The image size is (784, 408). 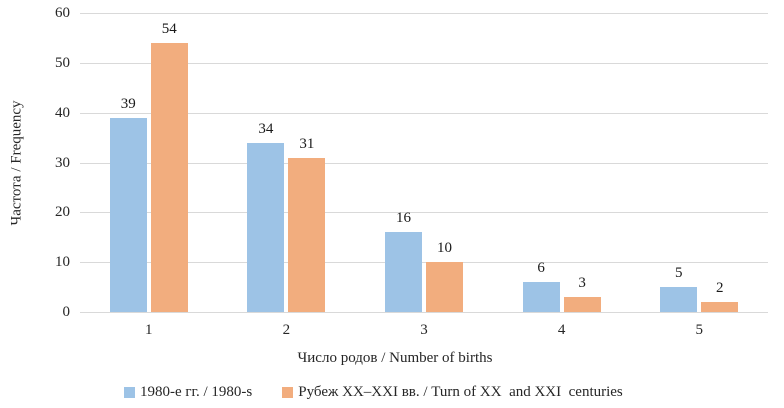 What do you see at coordinates (679, 299) in the screenshot?
I see `bar-series1-cat5` at bounding box center [679, 299].